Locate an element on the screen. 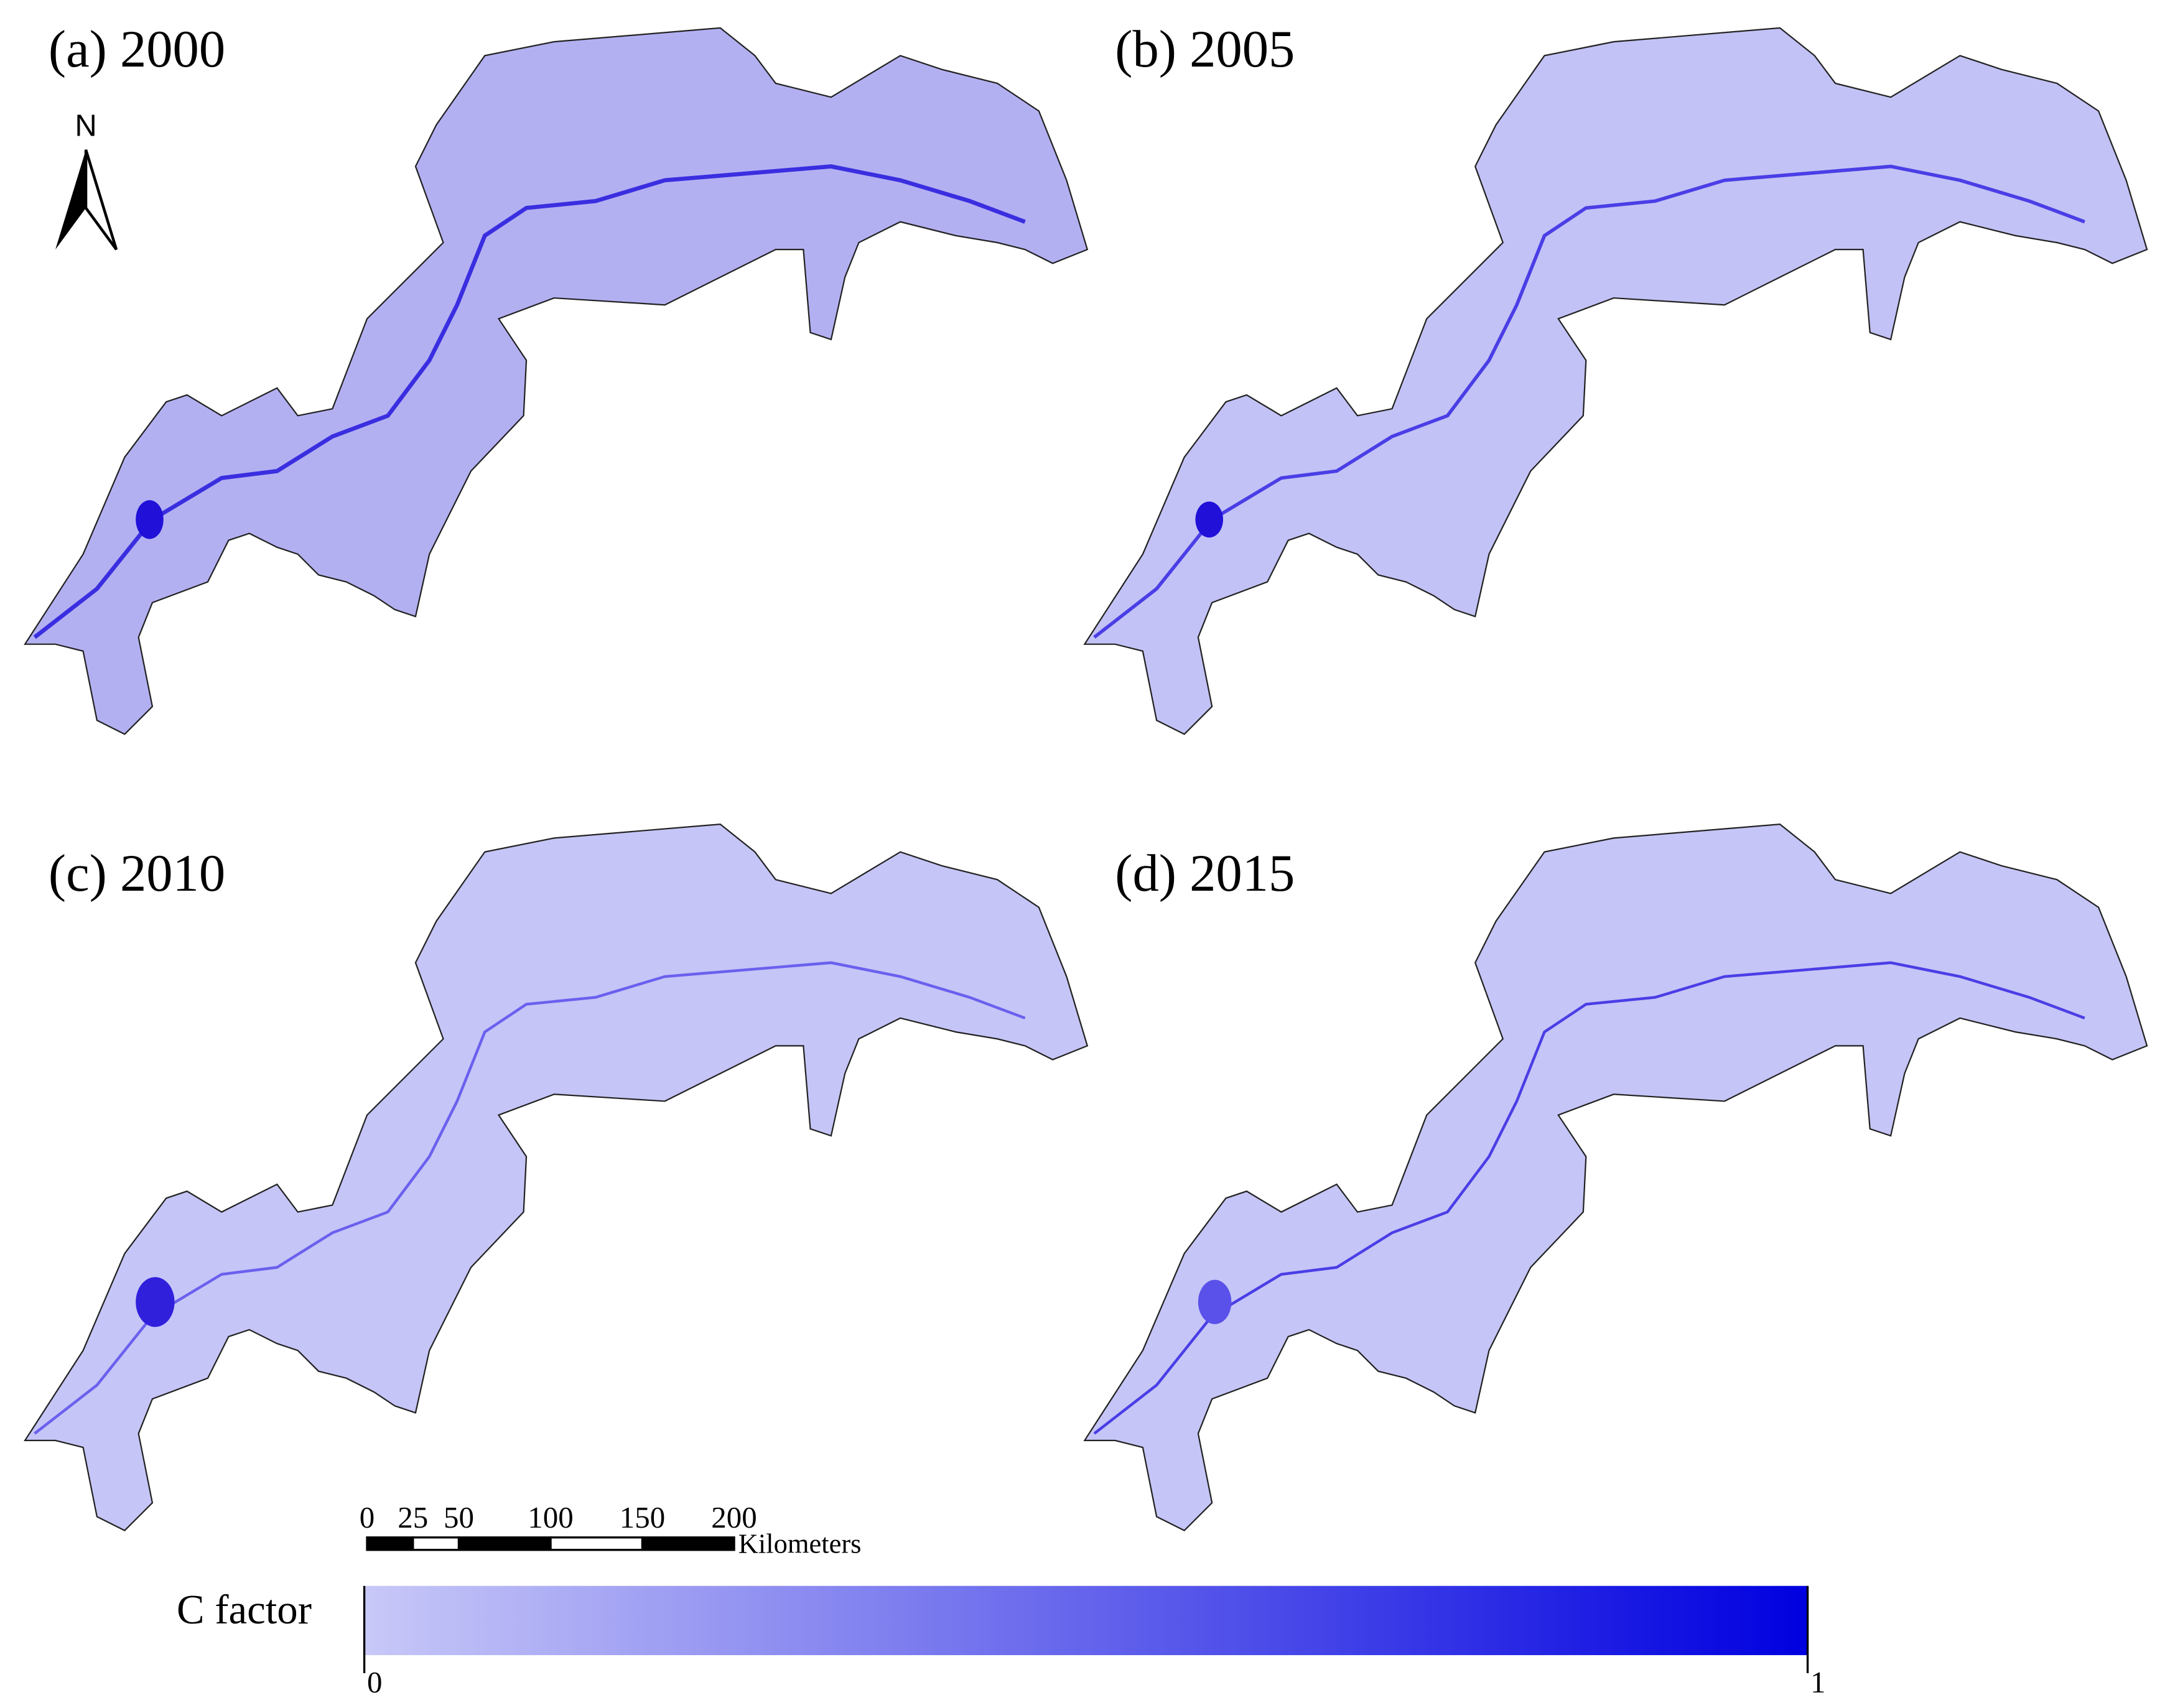 The height and width of the screenshot is (1708, 2165). scale-tick-label: 25 is located at coordinates (413, 1517).